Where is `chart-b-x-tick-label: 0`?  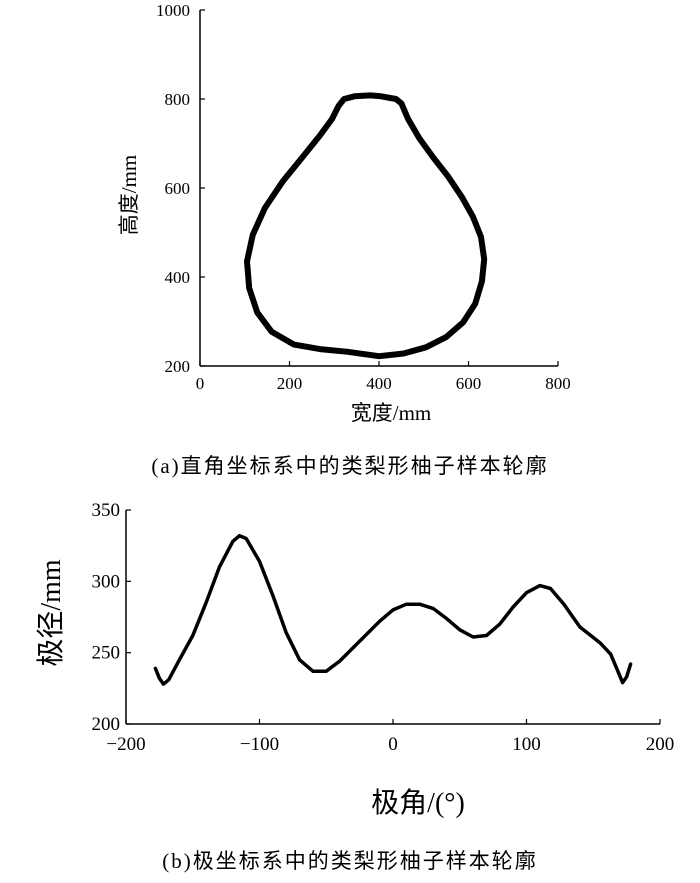 chart-b-x-tick-label: 0 is located at coordinates (393, 744).